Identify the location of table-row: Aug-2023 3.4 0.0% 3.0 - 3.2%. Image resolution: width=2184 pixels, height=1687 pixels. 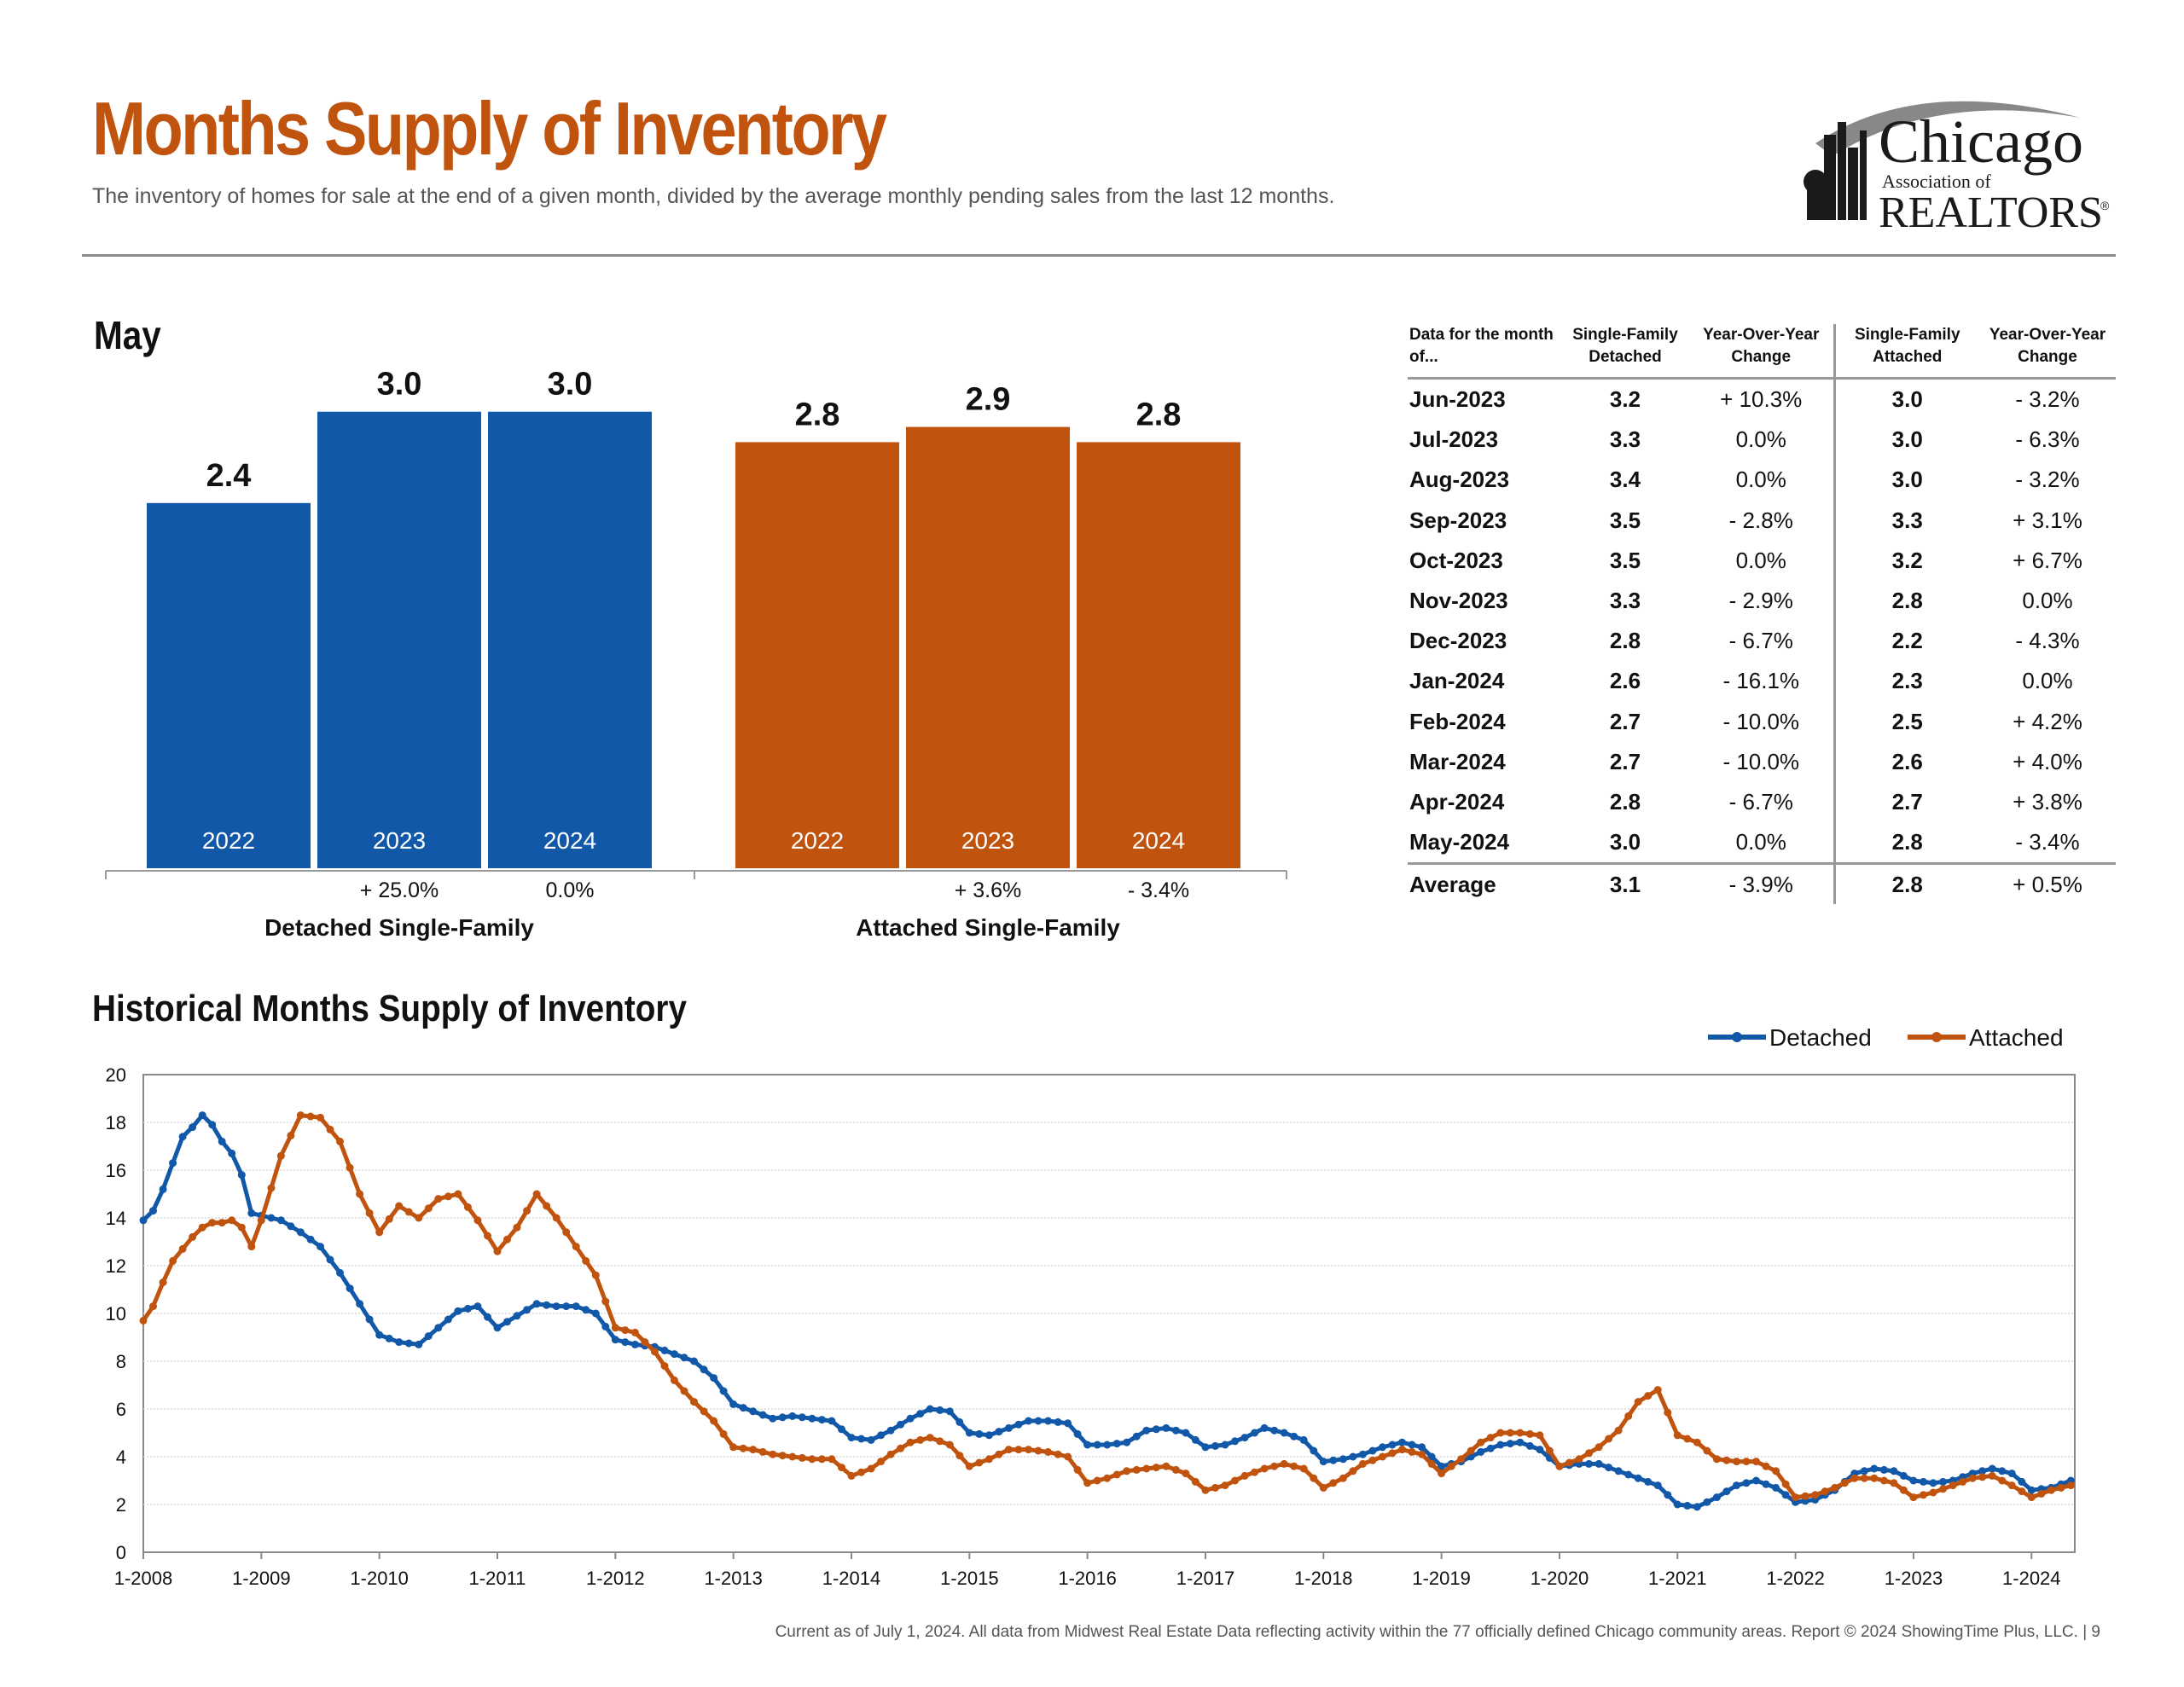
(1762, 480).